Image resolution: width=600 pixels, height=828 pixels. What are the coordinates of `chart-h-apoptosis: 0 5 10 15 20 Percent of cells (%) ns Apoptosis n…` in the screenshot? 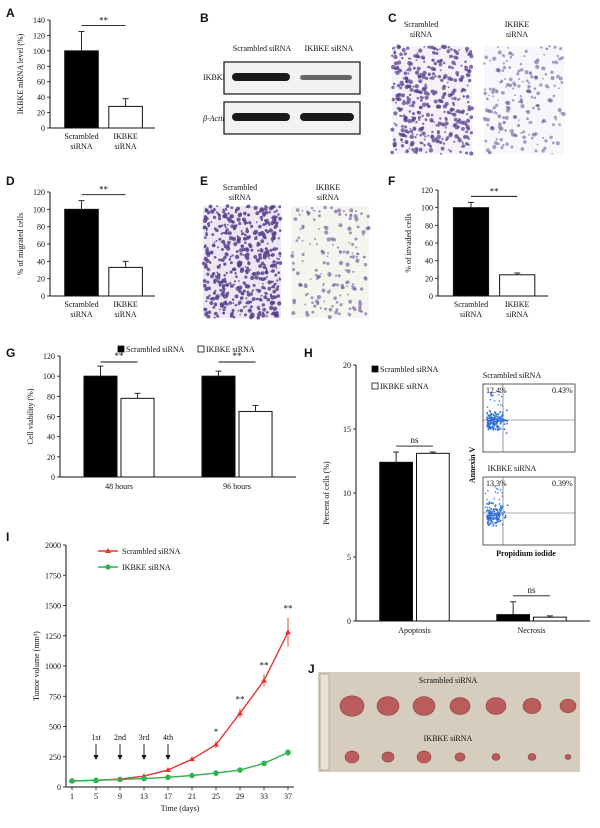 It's located at (456, 498).